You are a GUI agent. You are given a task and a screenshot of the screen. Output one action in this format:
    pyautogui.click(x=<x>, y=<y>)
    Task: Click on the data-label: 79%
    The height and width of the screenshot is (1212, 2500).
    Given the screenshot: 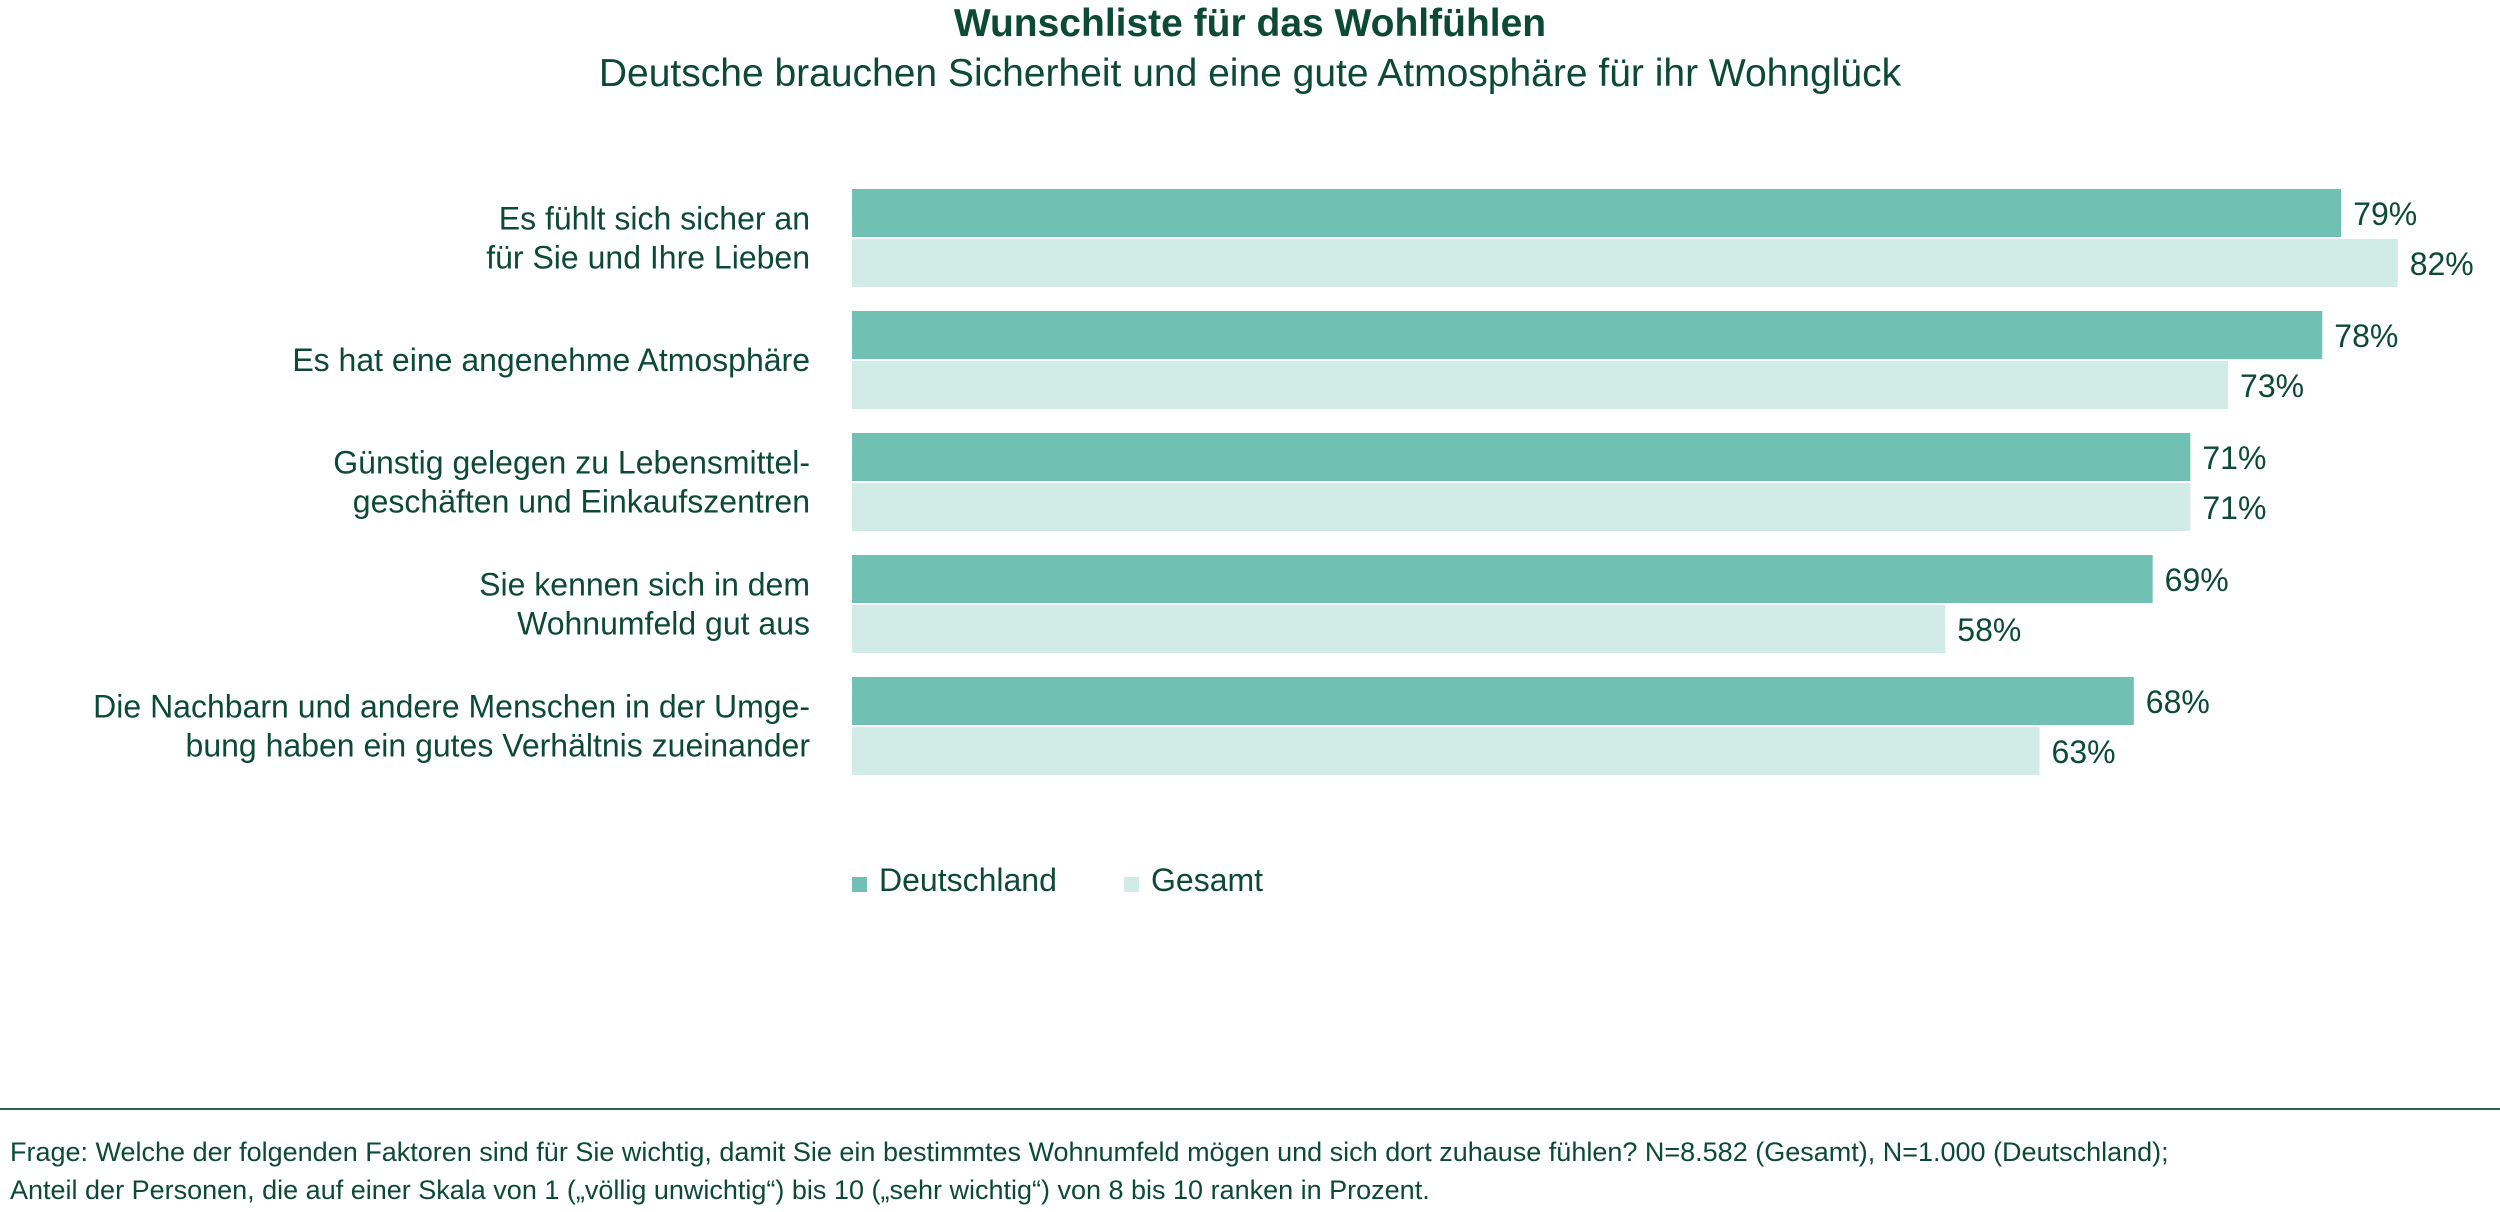 What is the action you would take?
    pyautogui.click(x=2385, y=214)
    